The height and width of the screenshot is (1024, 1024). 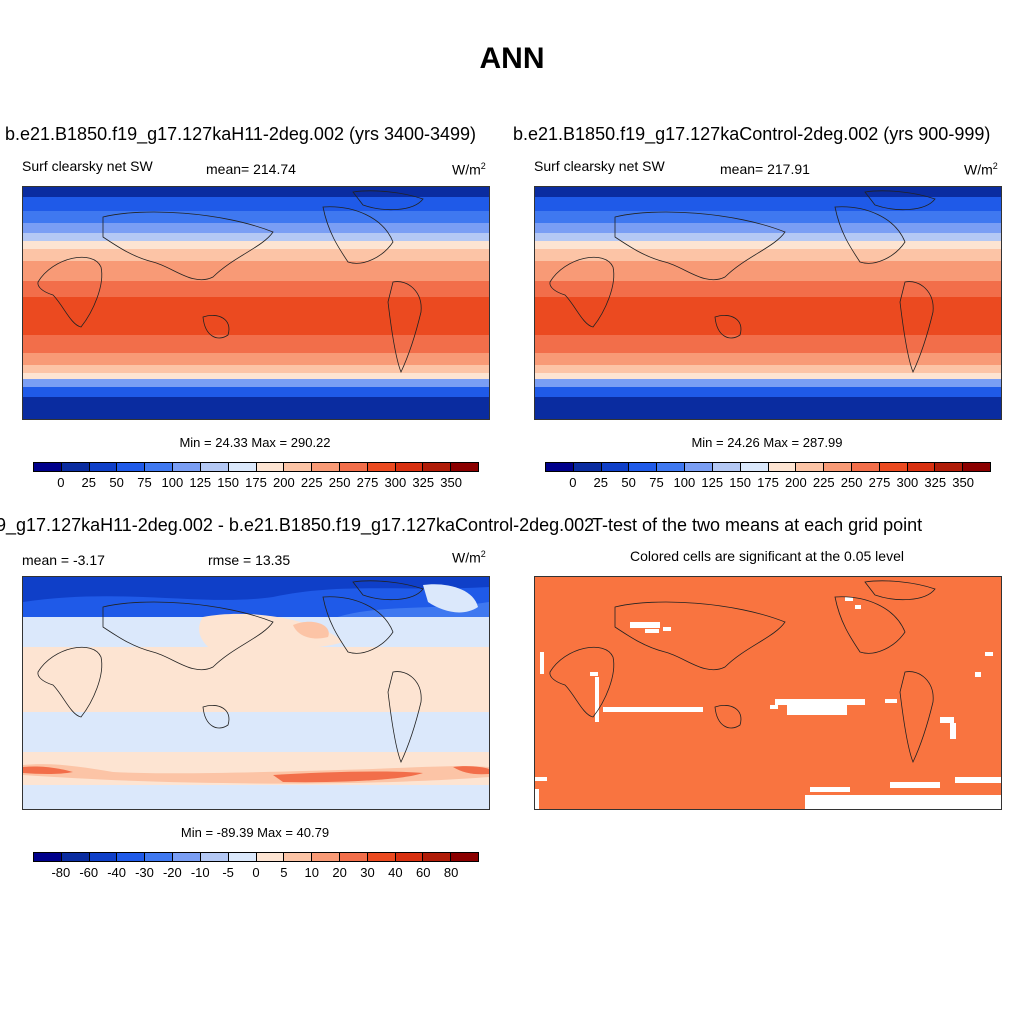 I want to click on colorbar-tick-label: 80, so click(x=451, y=872).